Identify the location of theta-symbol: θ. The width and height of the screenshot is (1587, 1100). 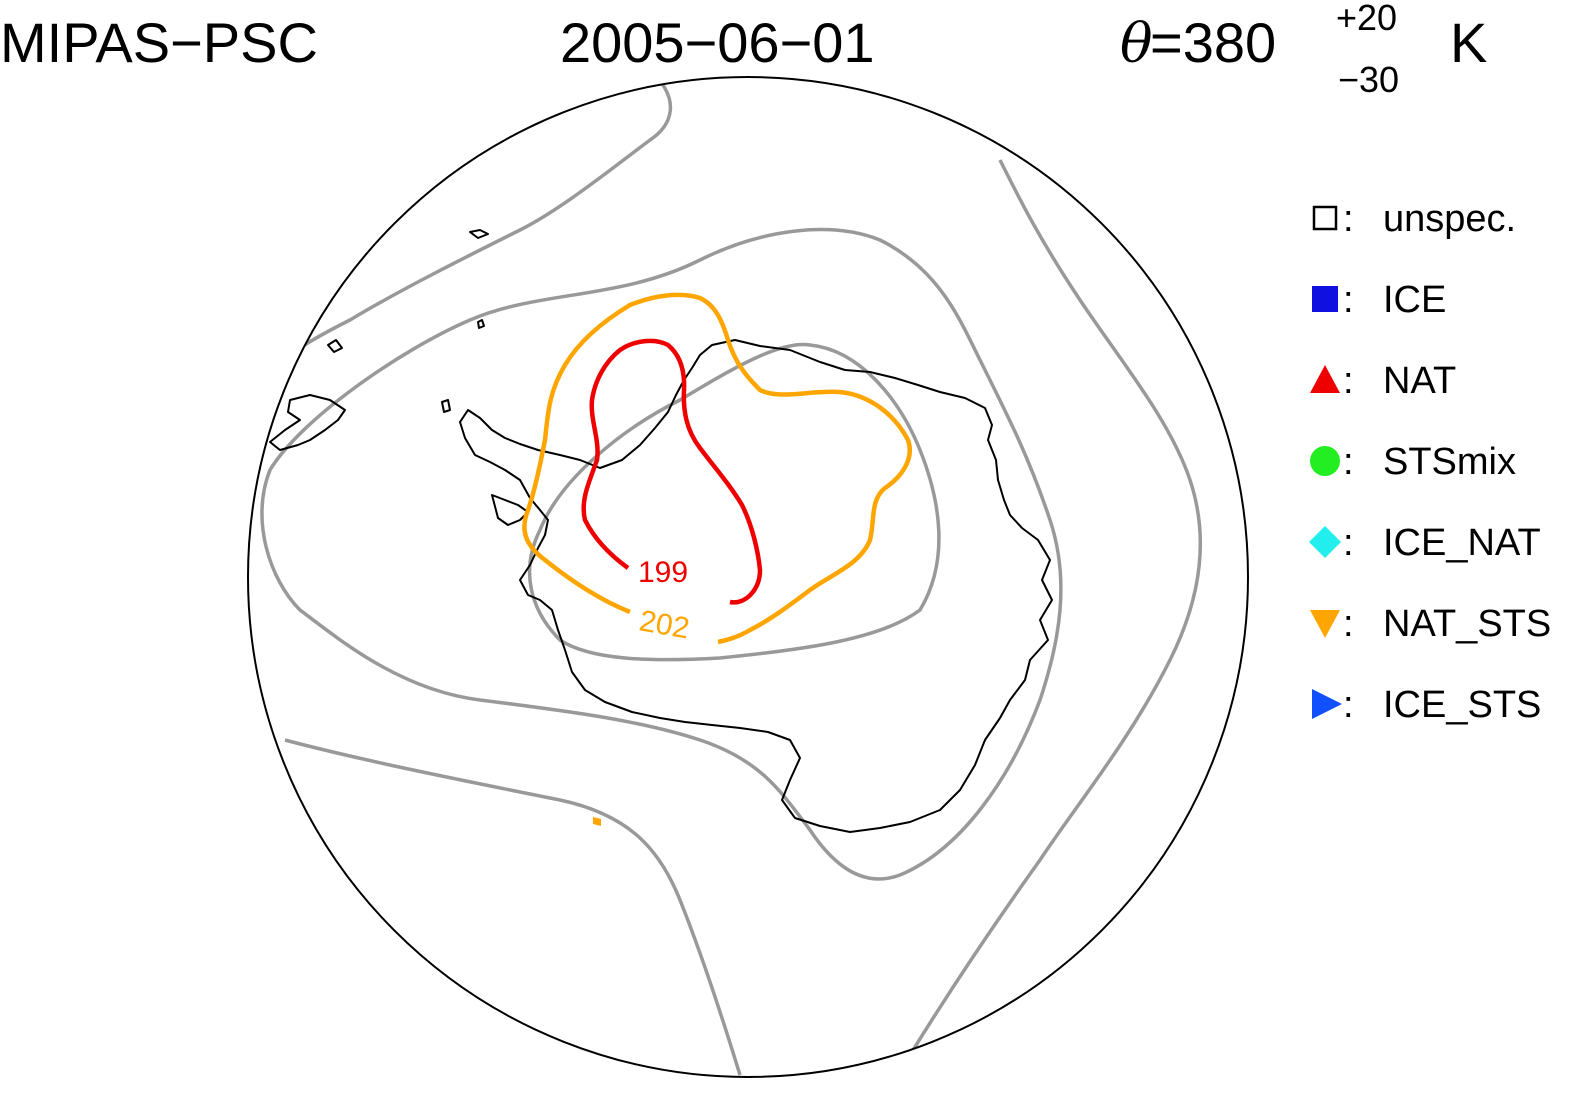
(1136, 43).